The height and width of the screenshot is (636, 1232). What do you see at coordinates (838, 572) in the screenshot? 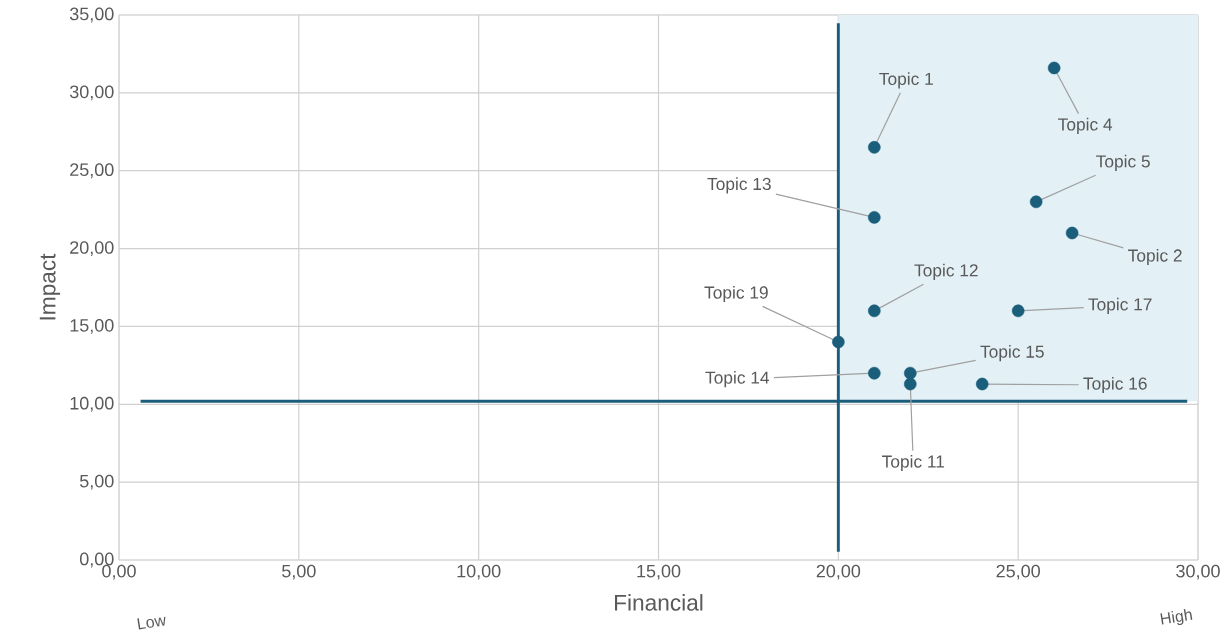
I see `x-tick-label: 20,00` at bounding box center [838, 572].